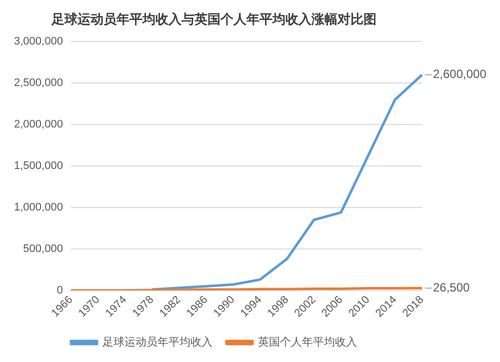 The width and height of the screenshot is (500, 362). I want to click on y-tick-label: 1,000,000, so click(38, 207).